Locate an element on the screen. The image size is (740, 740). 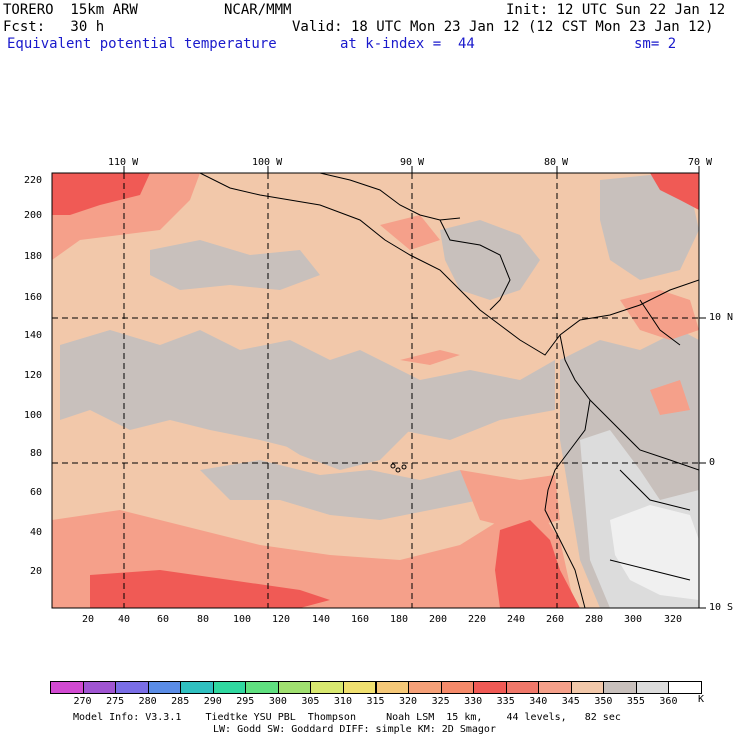
x-tick-label: 80 is located at coordinates (203, 619).